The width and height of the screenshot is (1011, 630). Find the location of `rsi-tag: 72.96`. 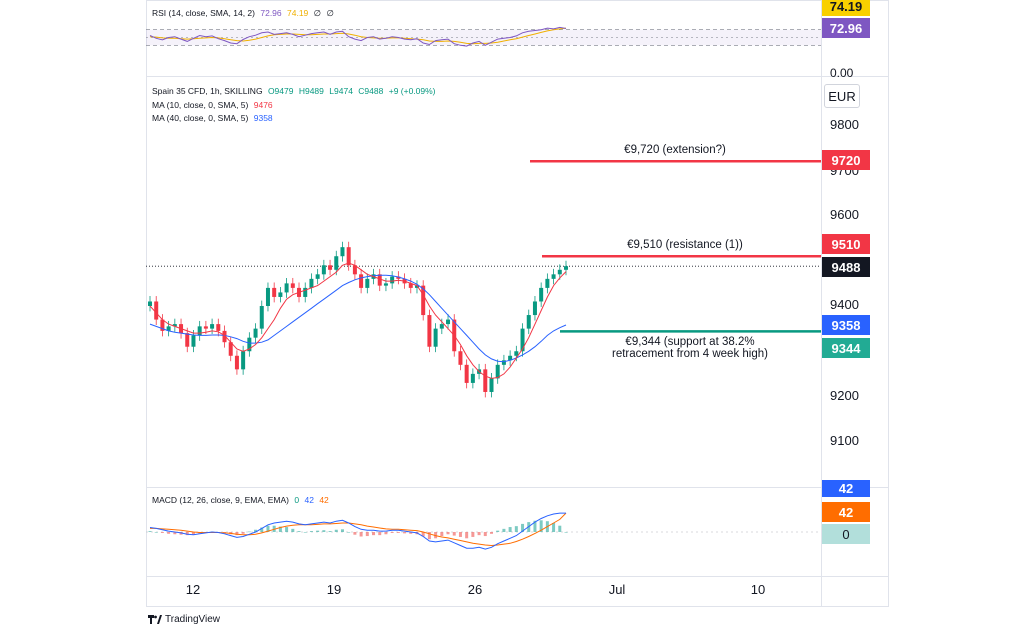

rsi-tag: 72.96 is located at coordinates (846, 28).